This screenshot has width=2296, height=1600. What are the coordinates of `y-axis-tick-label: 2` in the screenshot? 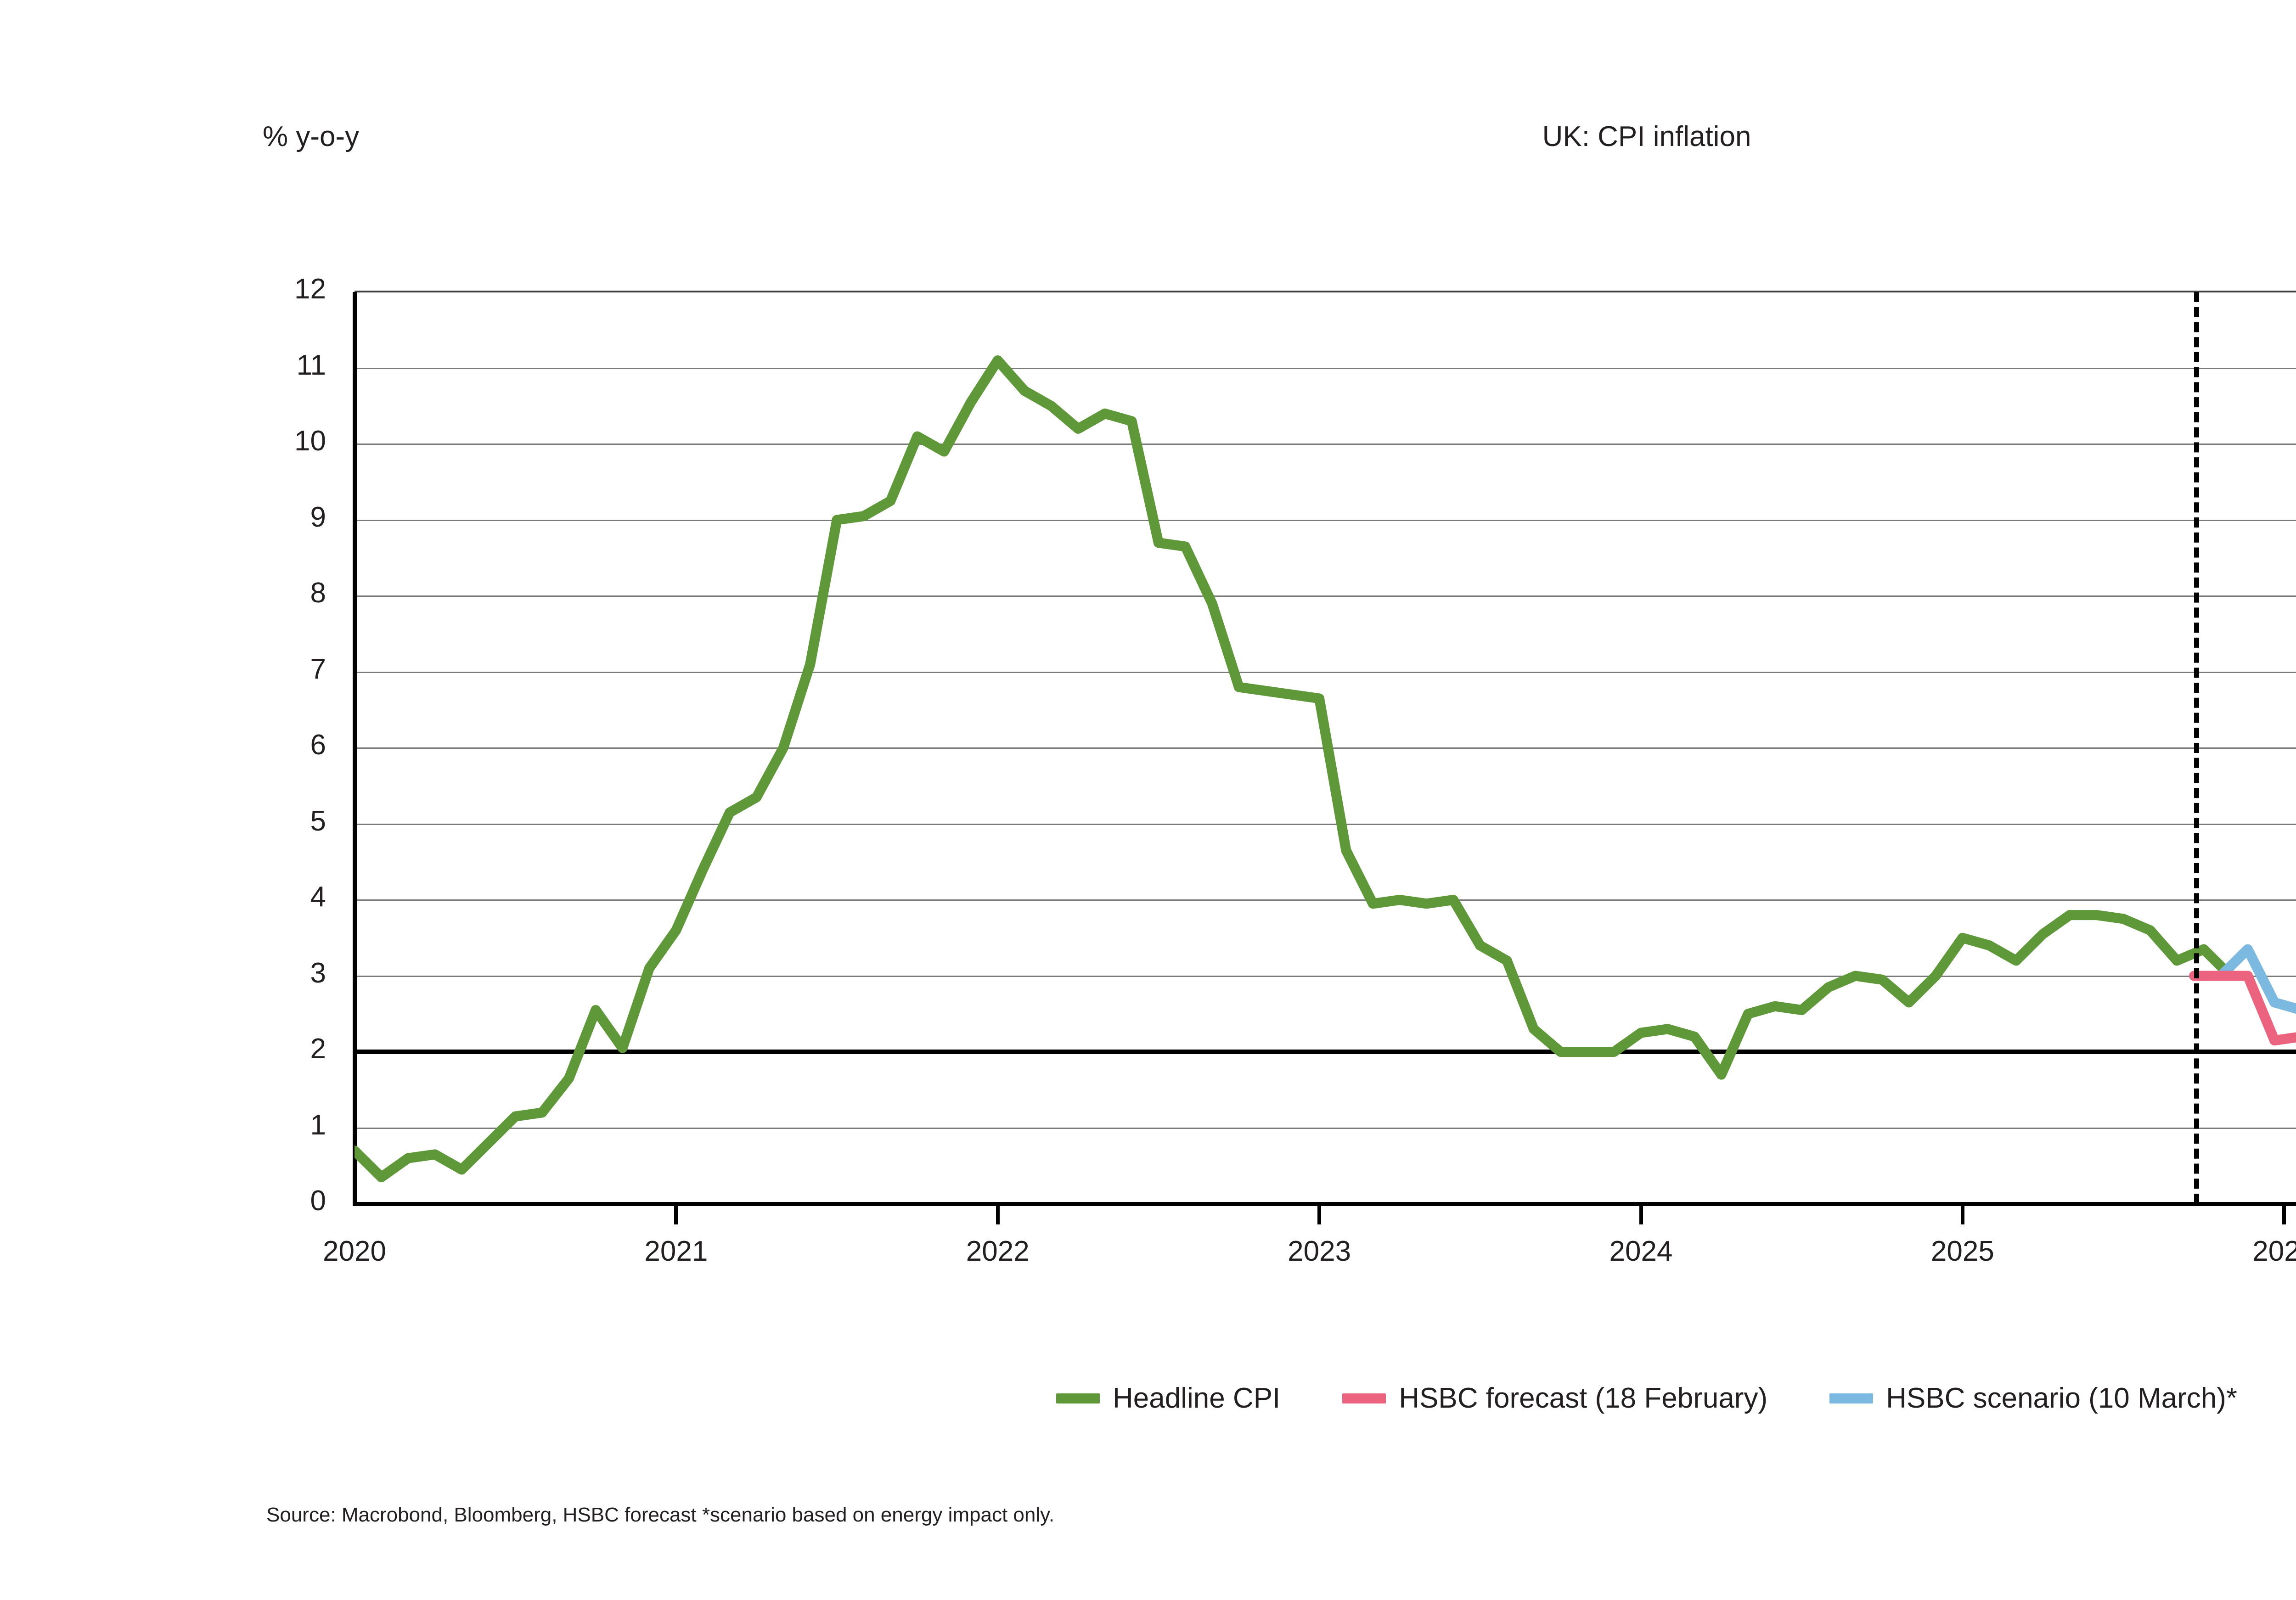 It's located at (318, 1049).